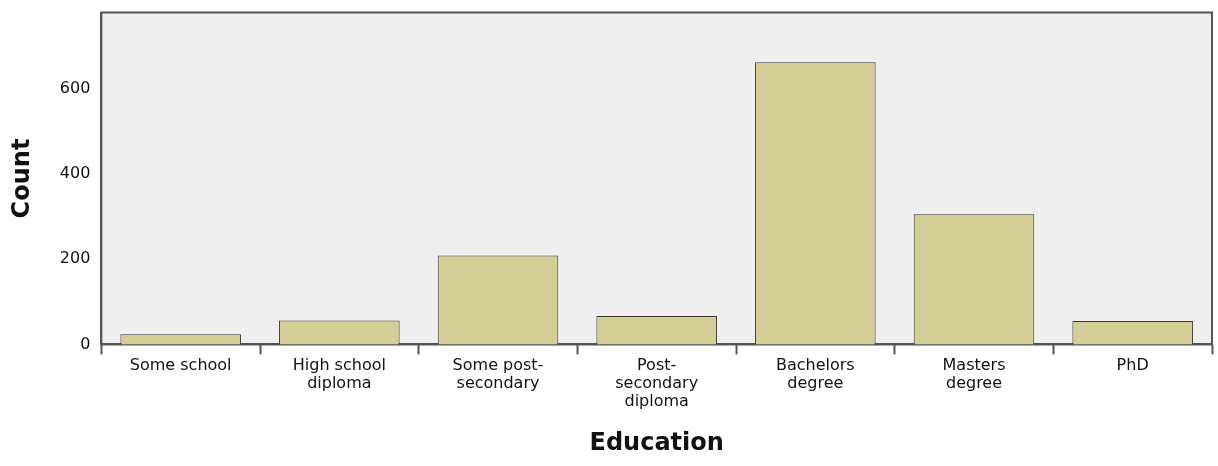 The image size is (1218, 466). Describe the element at coordinates (75, 88) in the screenshot. I see `y-tick-label: 600` at that location.